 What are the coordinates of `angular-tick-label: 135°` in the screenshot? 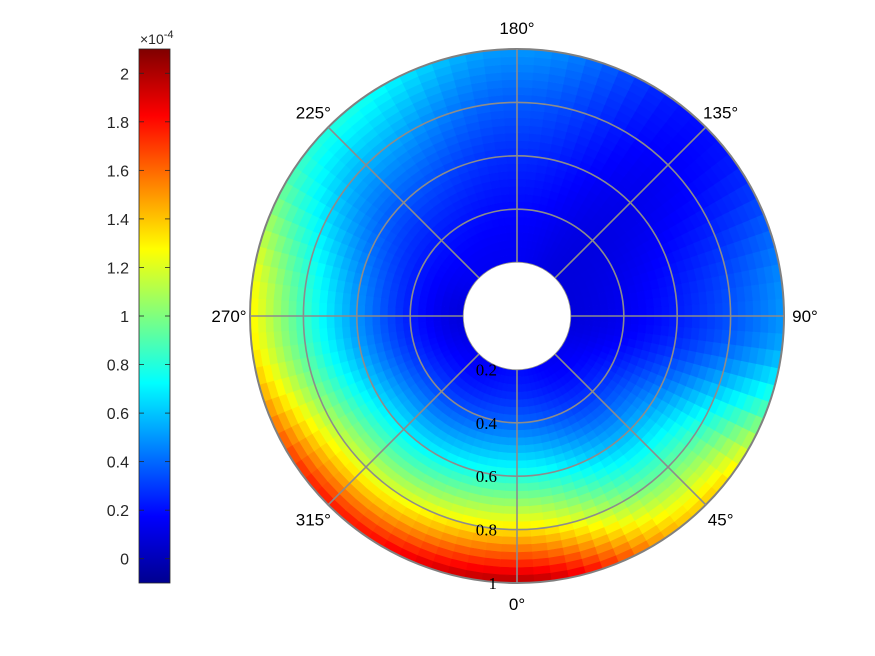 It's located at (720, 112).